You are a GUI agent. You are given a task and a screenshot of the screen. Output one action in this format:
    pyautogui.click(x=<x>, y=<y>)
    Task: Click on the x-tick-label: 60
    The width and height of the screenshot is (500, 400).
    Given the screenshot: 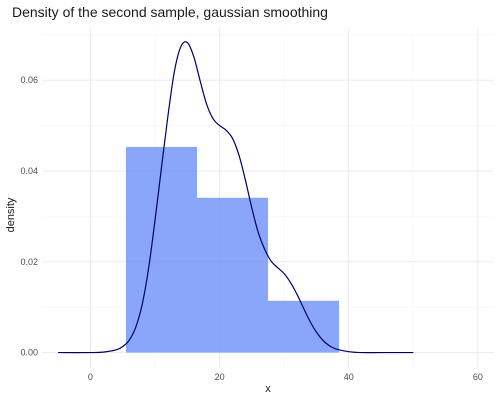 What is the action you would take?
    pyautogui.click(x=478, y=377)
    